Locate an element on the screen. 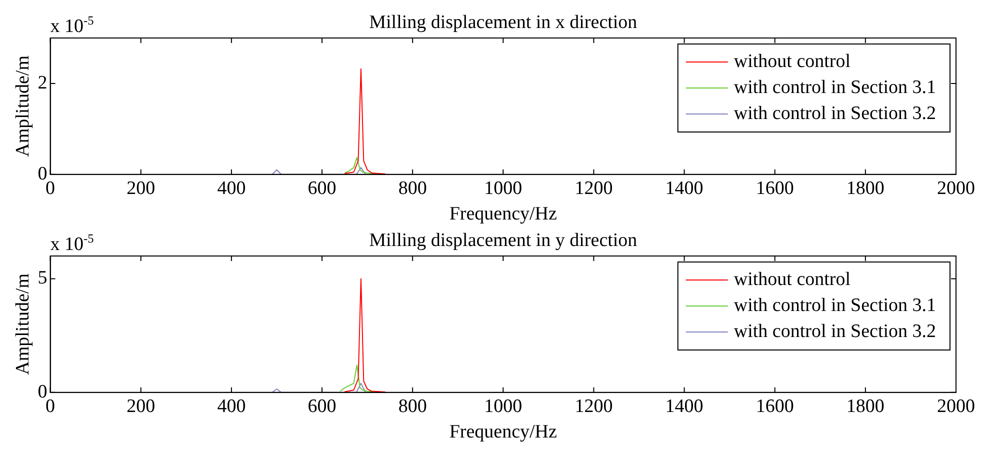 The width and height of the screenshot is (986, 459). chart-title: Milling displacement in y direction is located at coordinates (503, 240).